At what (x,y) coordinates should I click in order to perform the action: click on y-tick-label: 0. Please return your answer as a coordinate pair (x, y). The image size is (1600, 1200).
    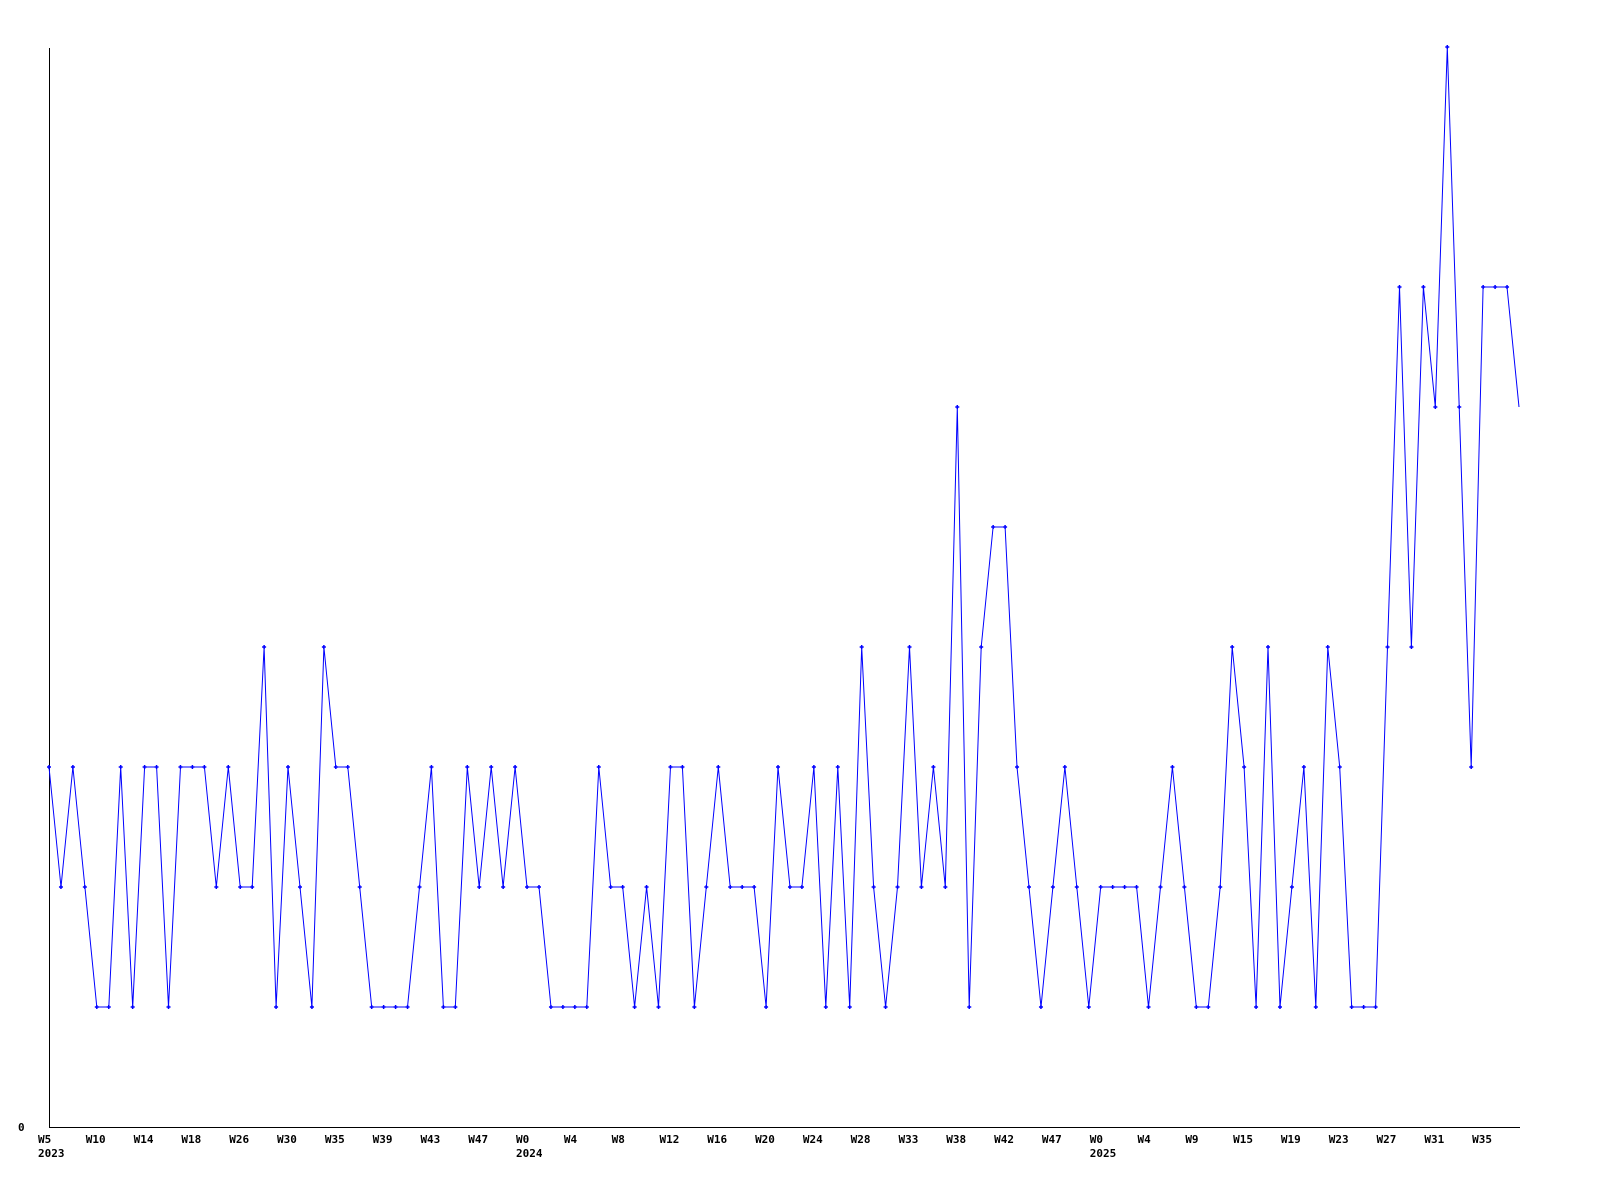
    Looking at the image, I should click on (21, 1127).